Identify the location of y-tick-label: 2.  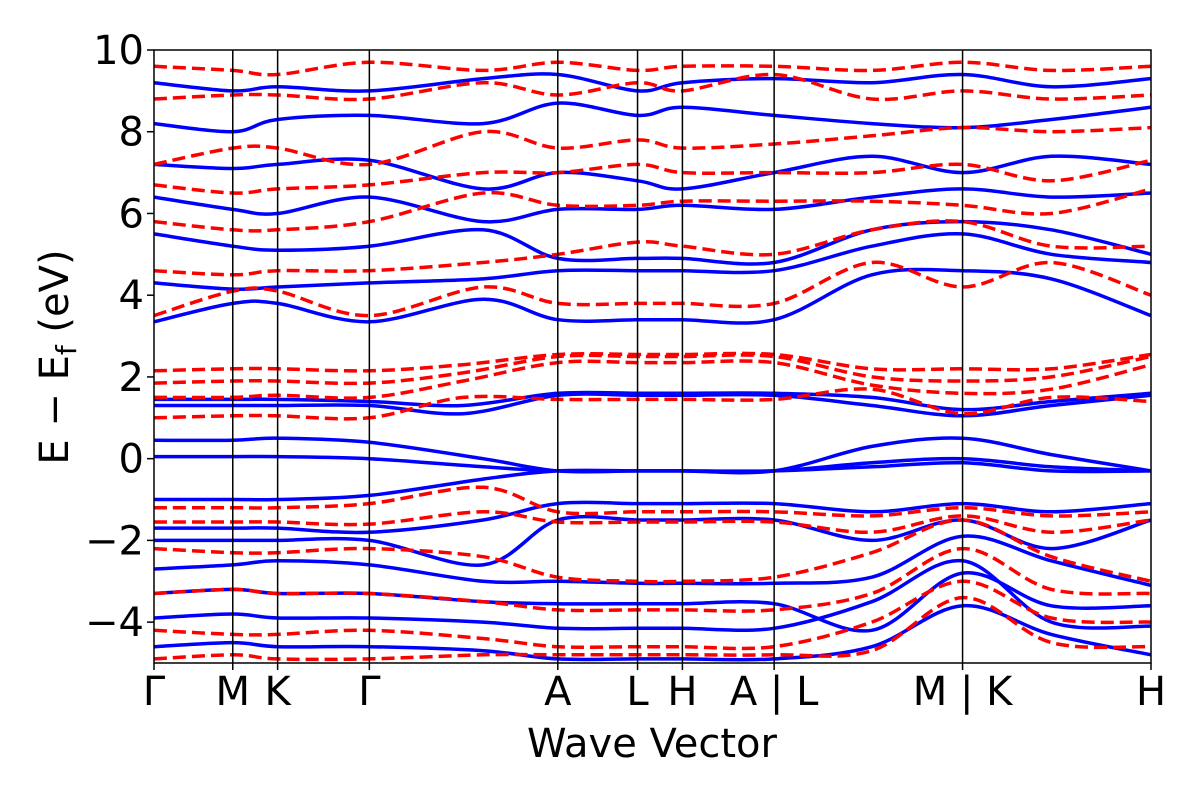
(131, 378).